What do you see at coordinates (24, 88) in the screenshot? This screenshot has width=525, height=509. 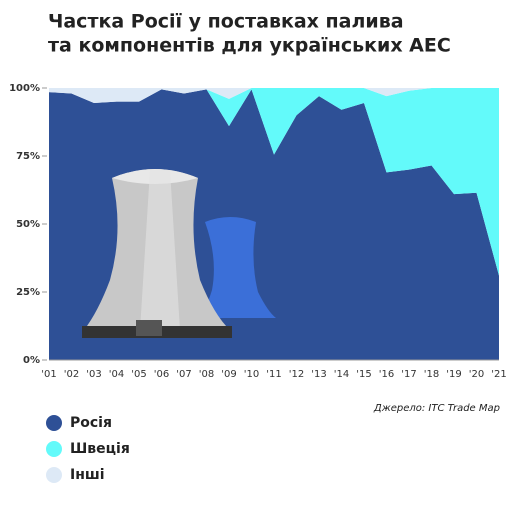 I see `y-tick-label: 100%` at bounding box center [24, 88].